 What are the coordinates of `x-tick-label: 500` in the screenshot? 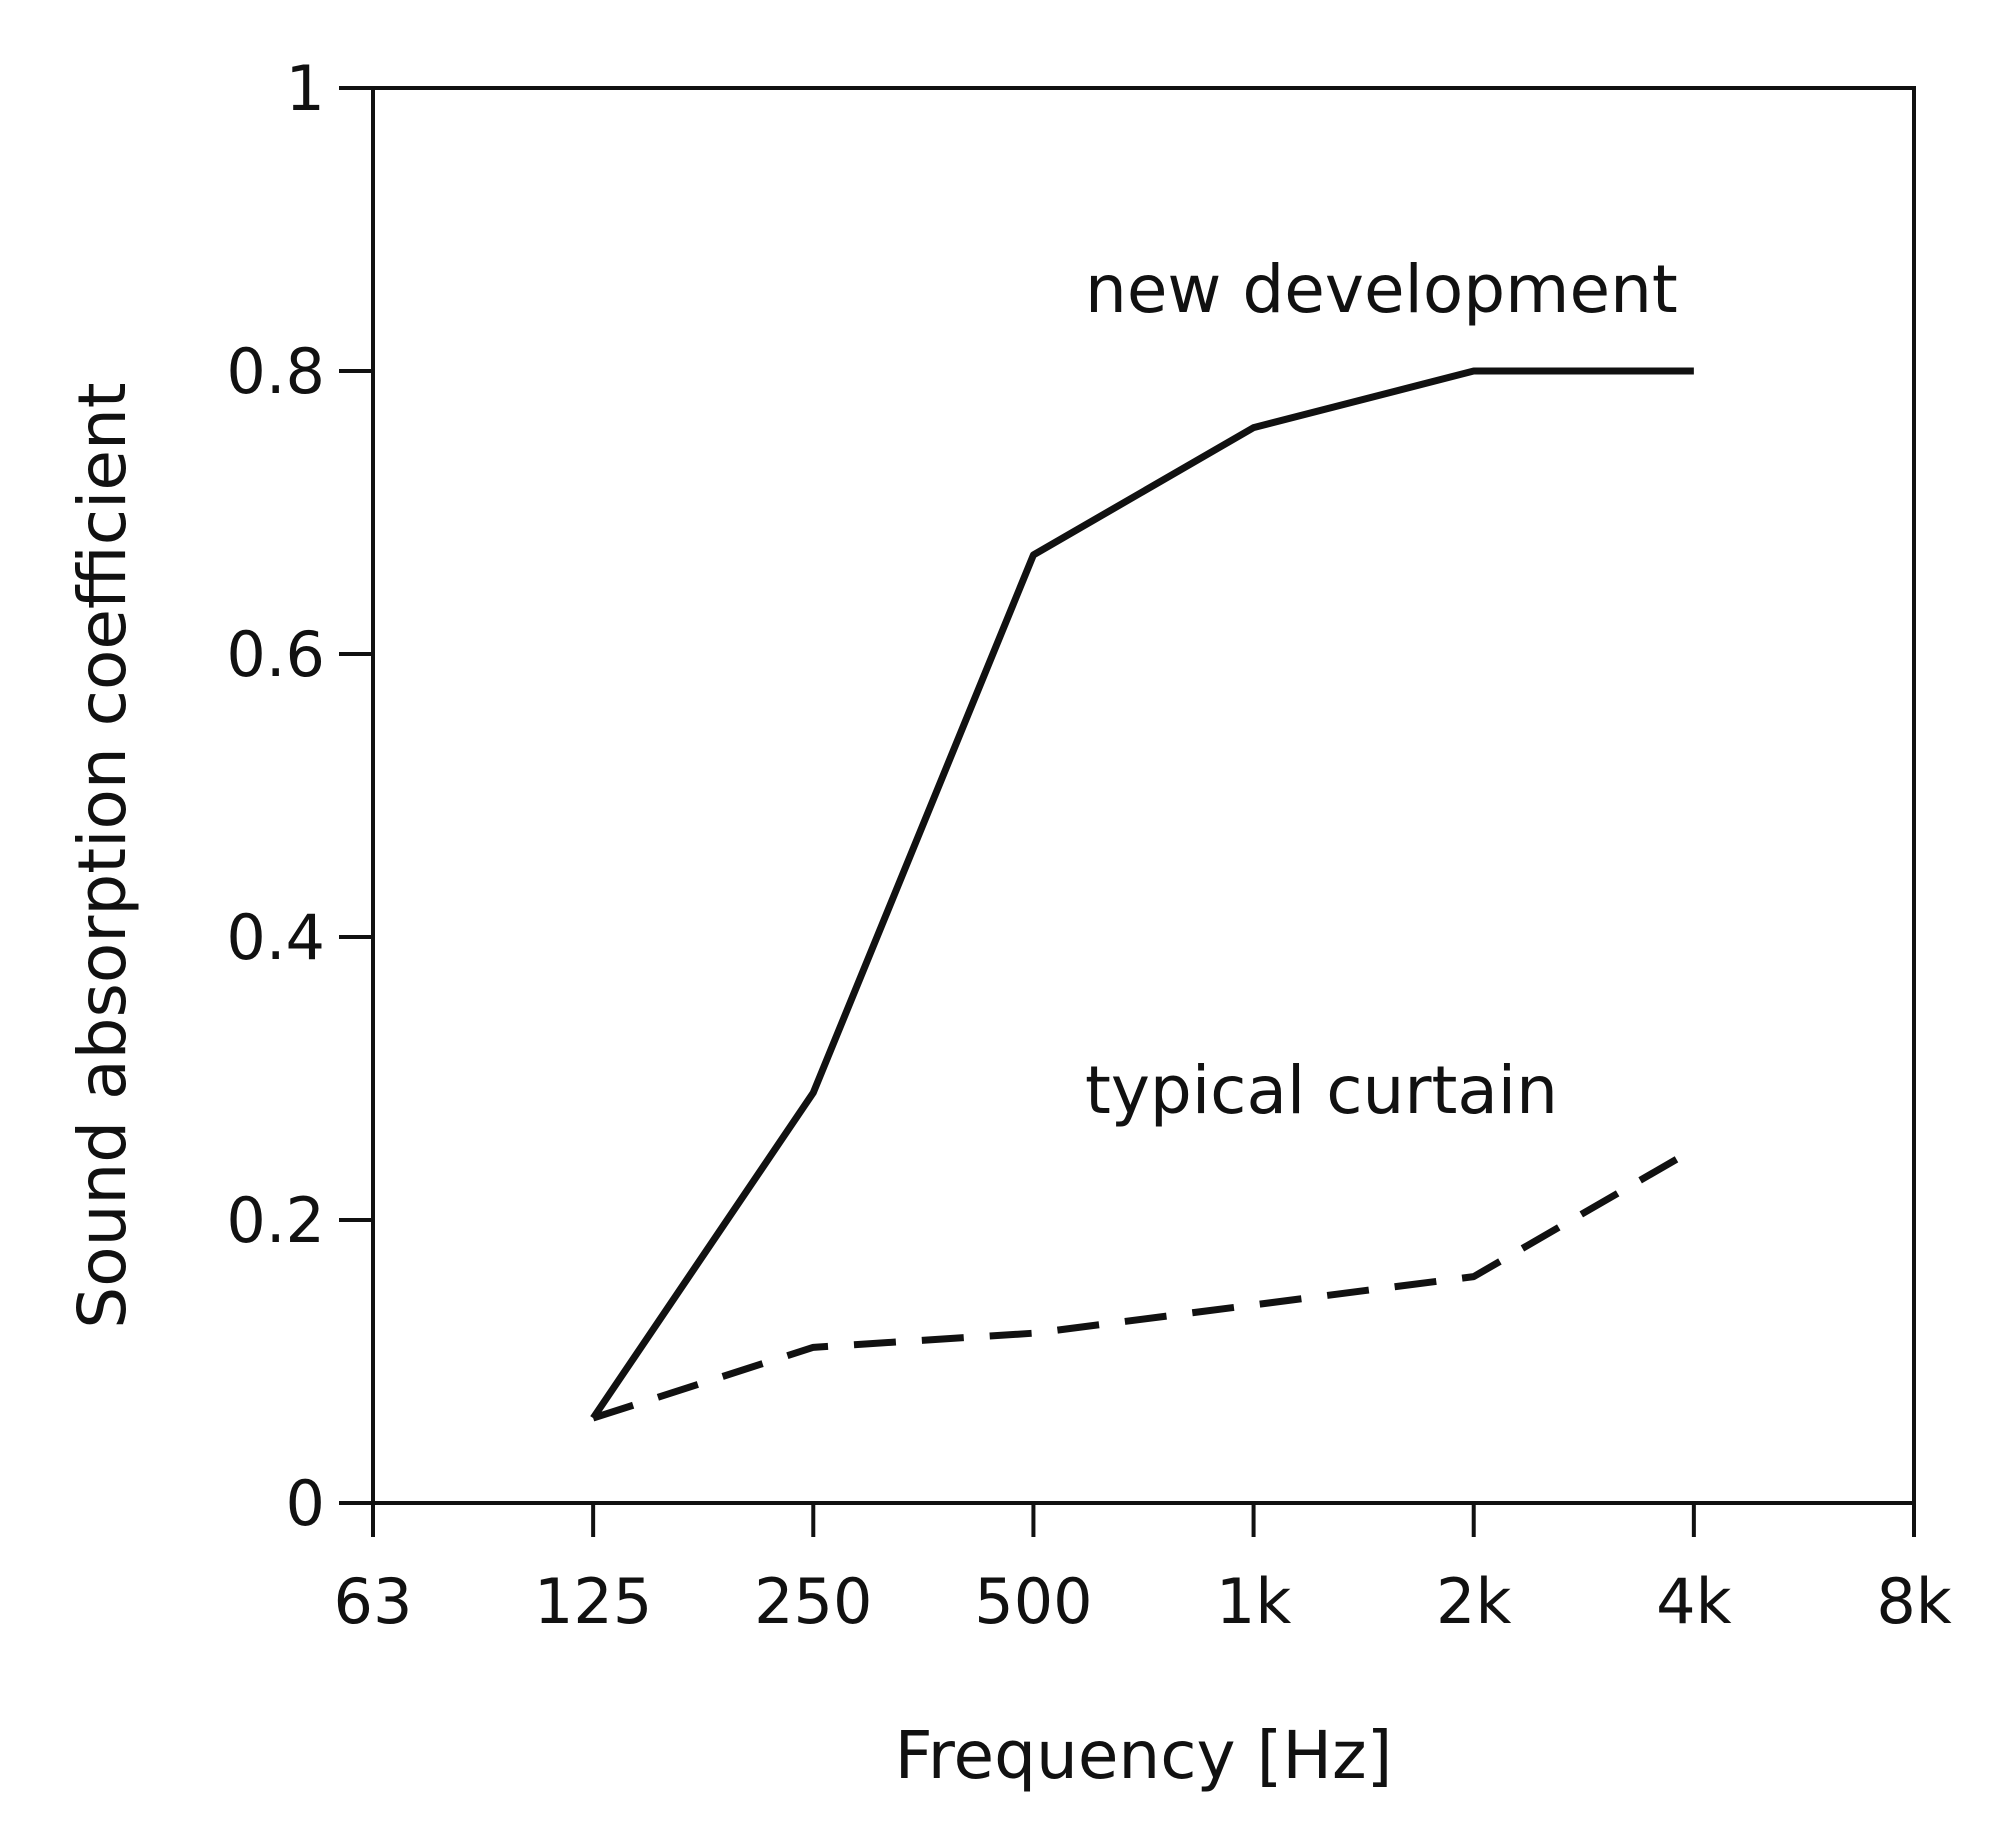 It's located at (1033, 1601).